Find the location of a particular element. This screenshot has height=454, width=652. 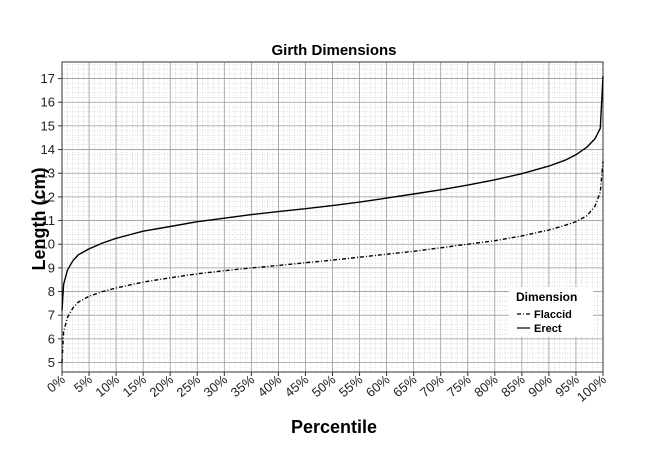

legend-box is located at coordinates (551, 312).